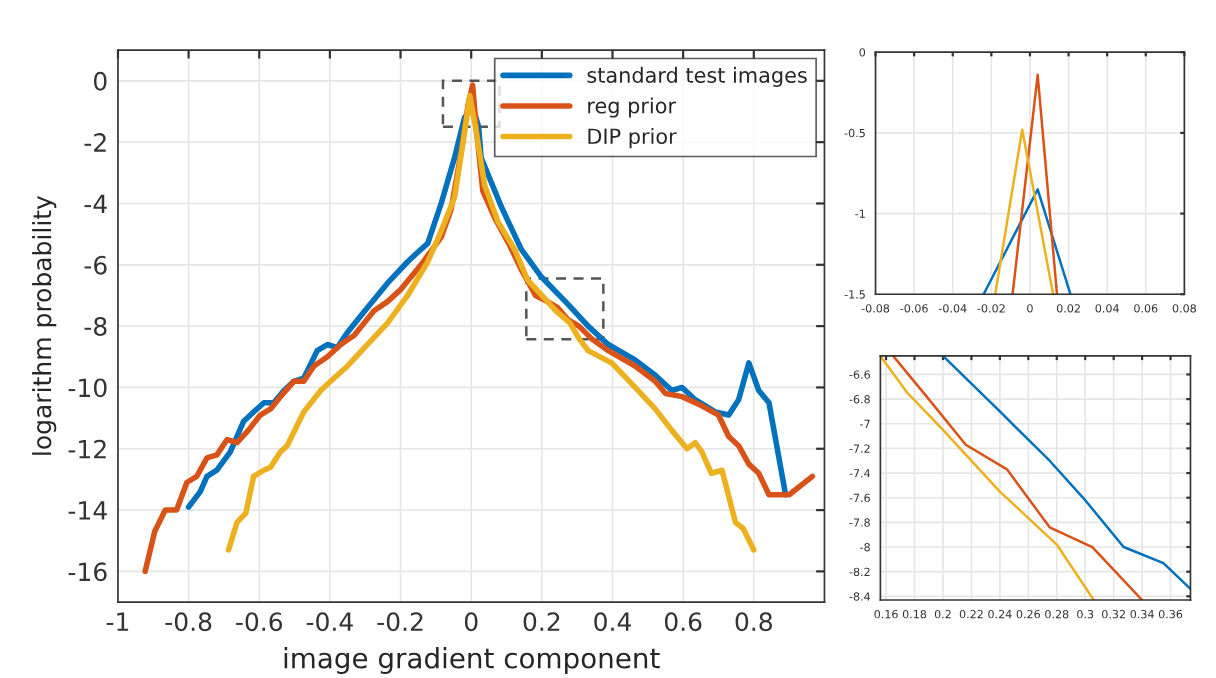 The width and height of the screenshot is (1216, 678). I want to click on legend-label: reg prior, so click(632, 107).